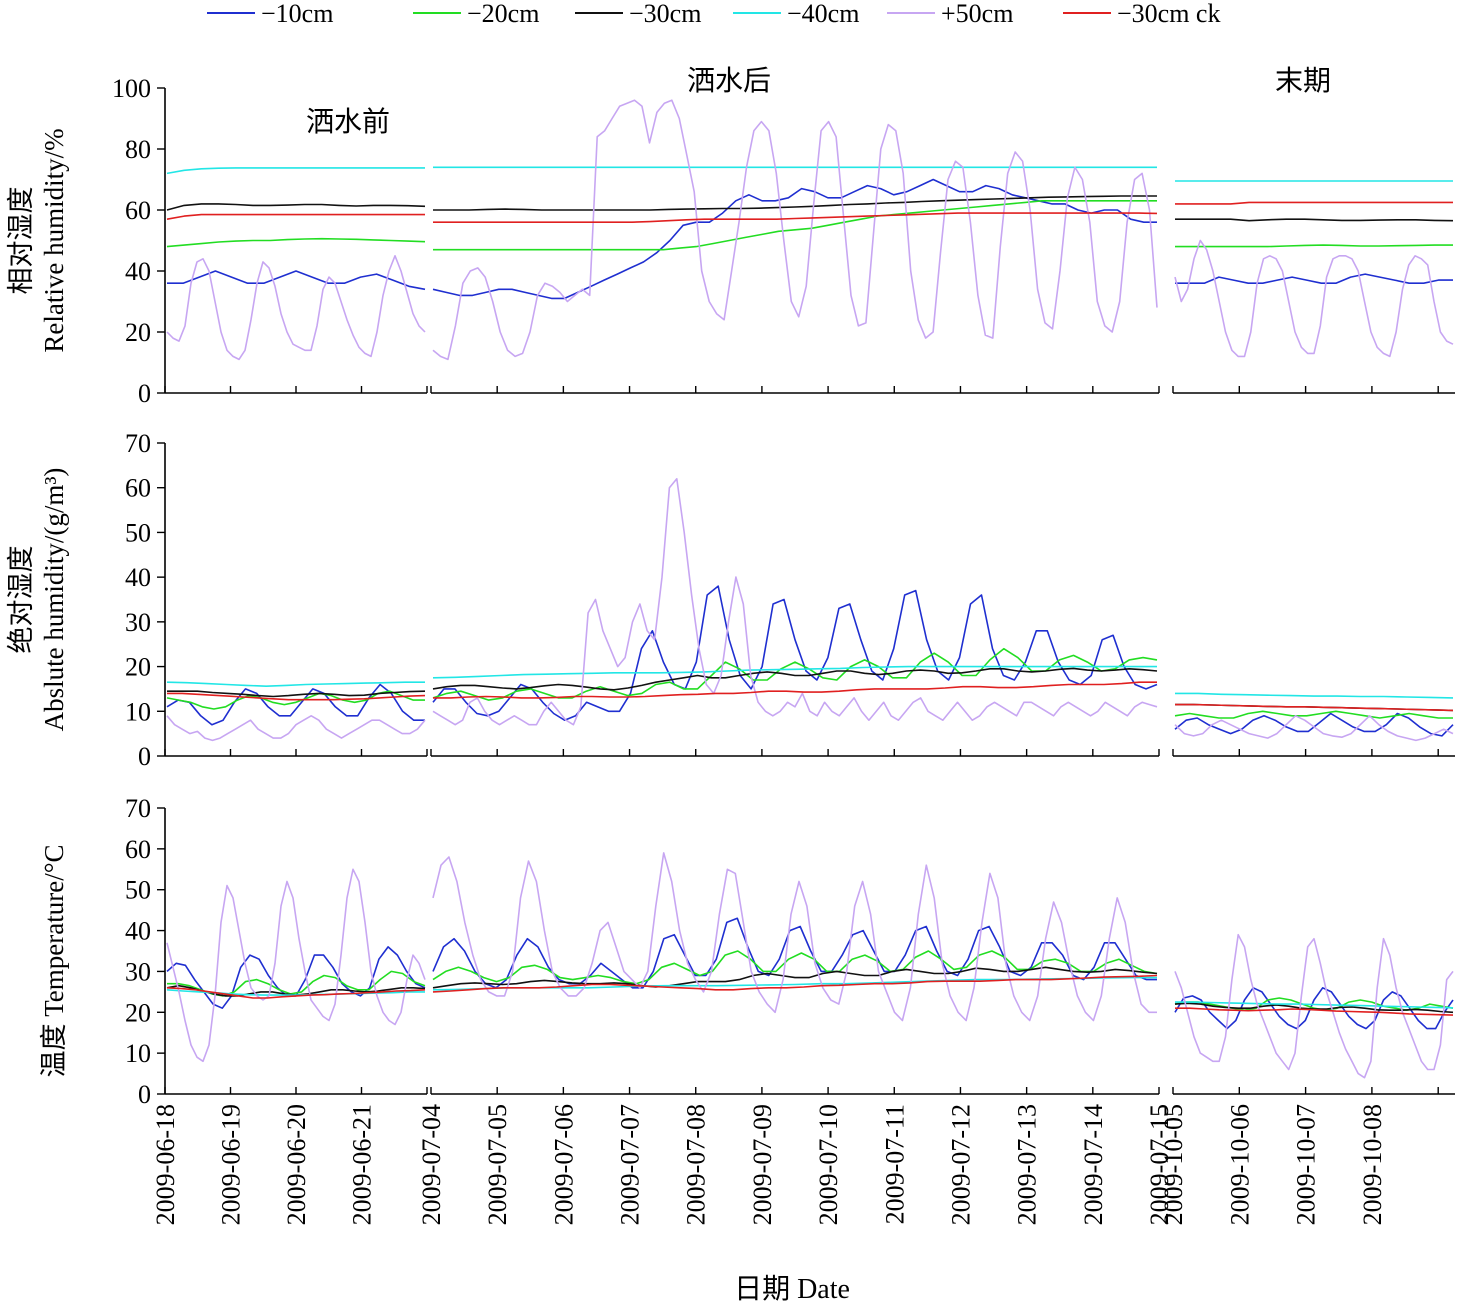 This screenshot has width=1459, height=1305. I want to click on legend-entry-minus-10cm: −10cm, so click(270, 14).